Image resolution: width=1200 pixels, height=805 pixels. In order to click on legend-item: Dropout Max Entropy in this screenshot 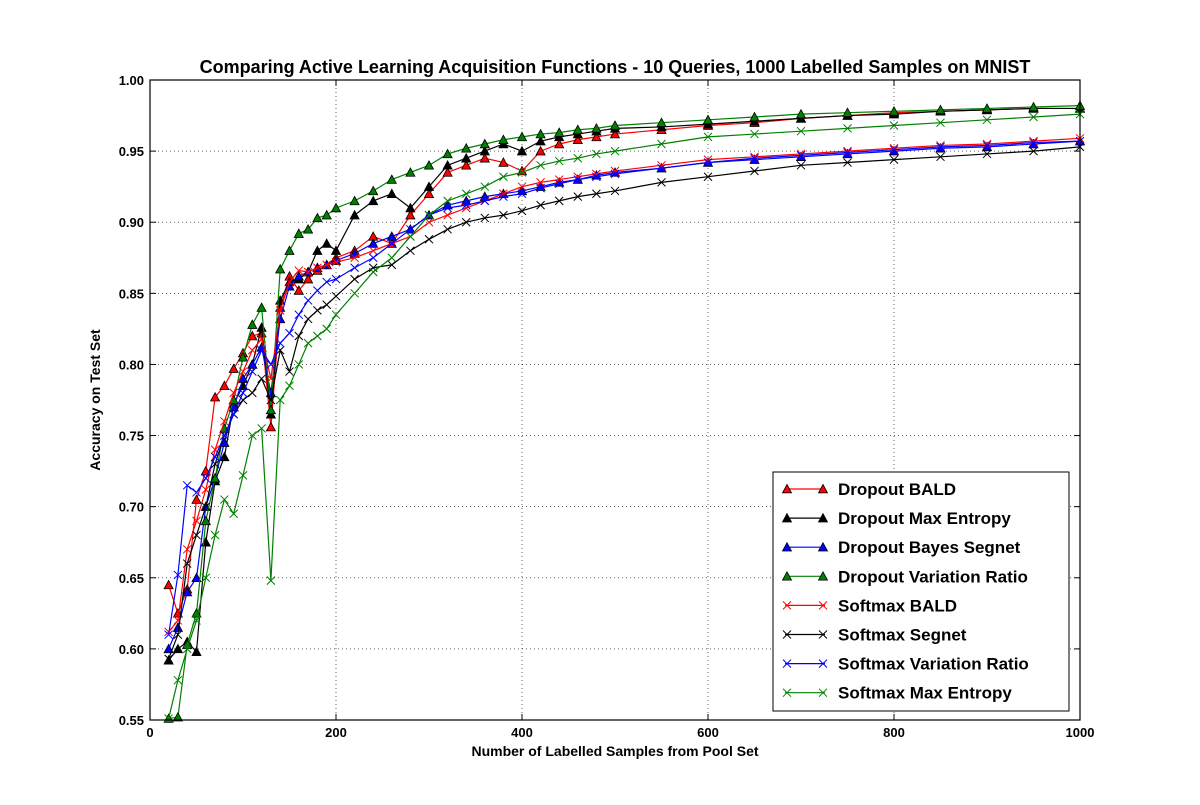, I will do `click(896, 518)`.